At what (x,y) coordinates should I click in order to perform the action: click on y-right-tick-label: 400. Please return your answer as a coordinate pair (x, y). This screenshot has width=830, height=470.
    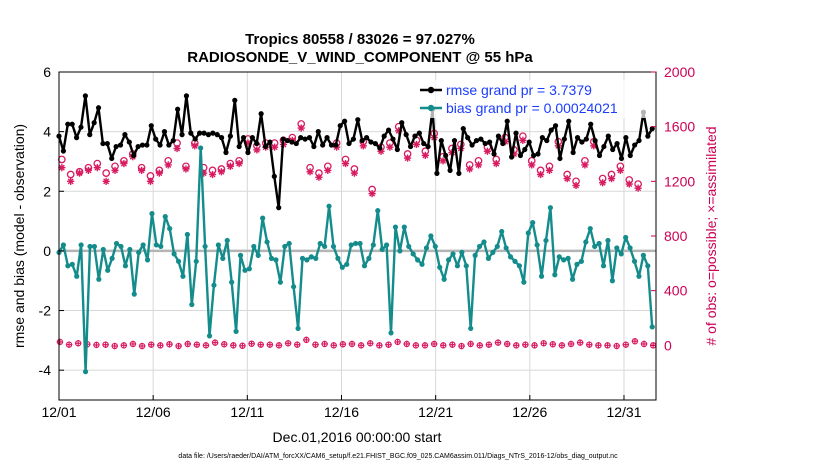
    Looking at the image, I should click on (676, 291).